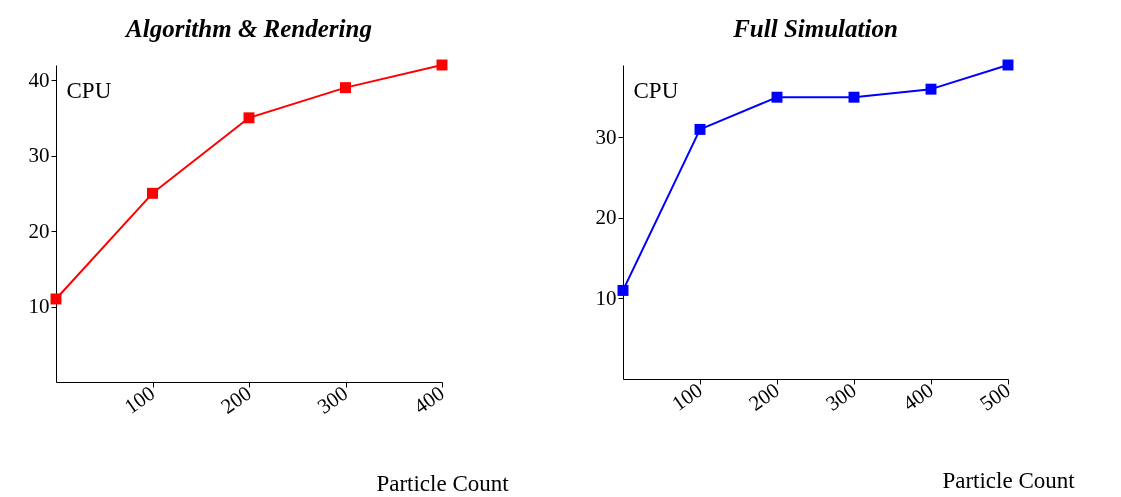 The image size is (1121, 497). What do you see at coordinates (39, 79) in the screenshot?
I see `y-tick-label: 40` at bounding box center [39, 79].